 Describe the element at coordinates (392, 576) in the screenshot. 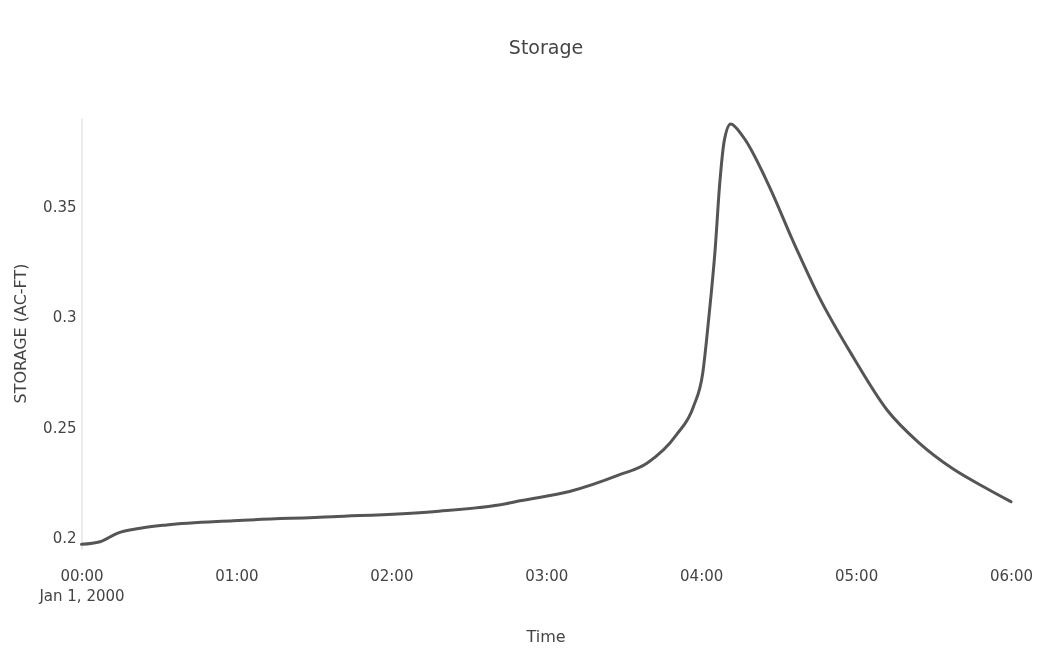

I see `x-tick-label: 02:00` at that location.